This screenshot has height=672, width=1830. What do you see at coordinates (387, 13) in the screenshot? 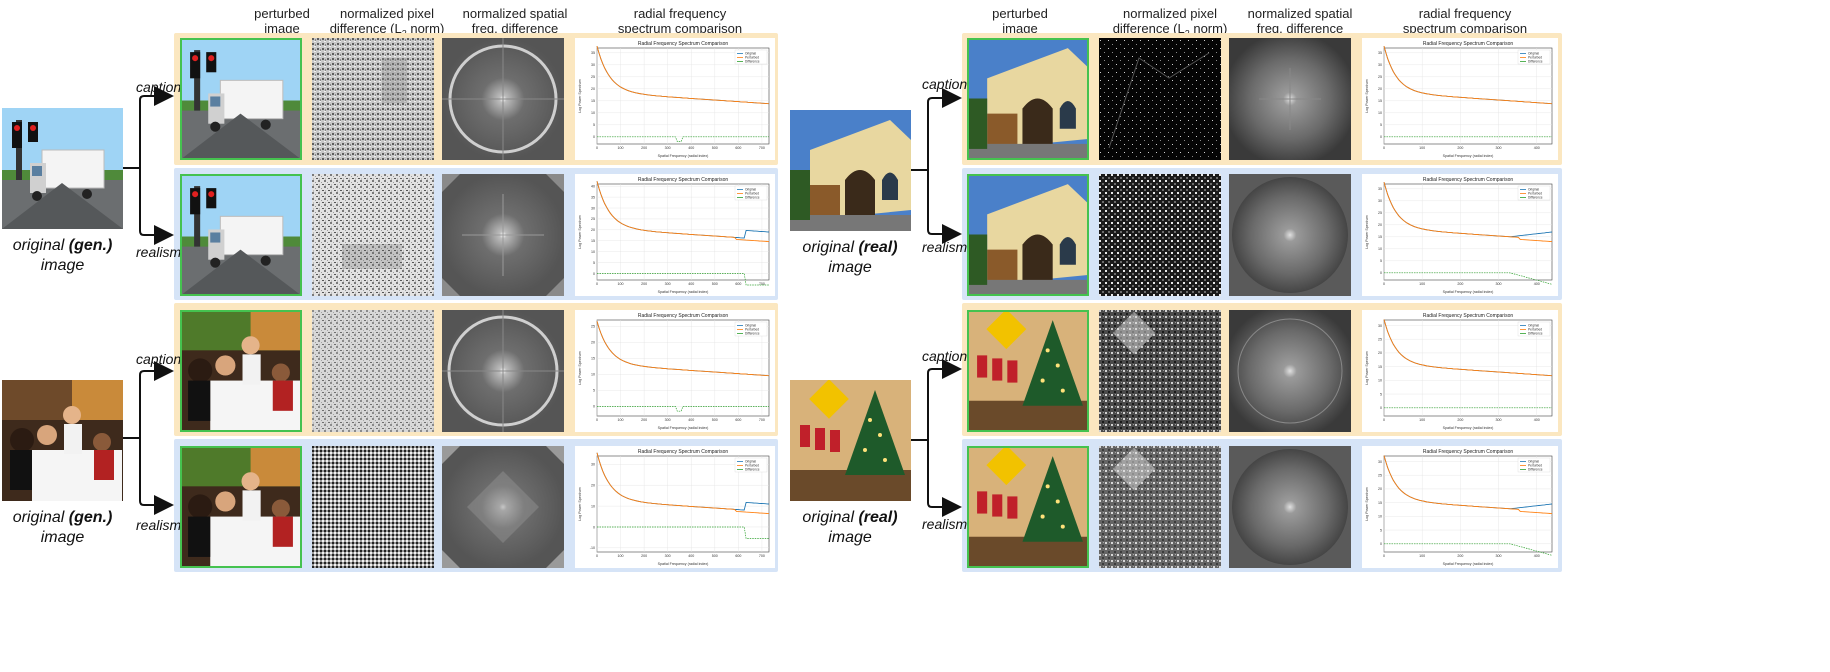
I see `header-text: normalized pixel` at bounding box center [387, 13].